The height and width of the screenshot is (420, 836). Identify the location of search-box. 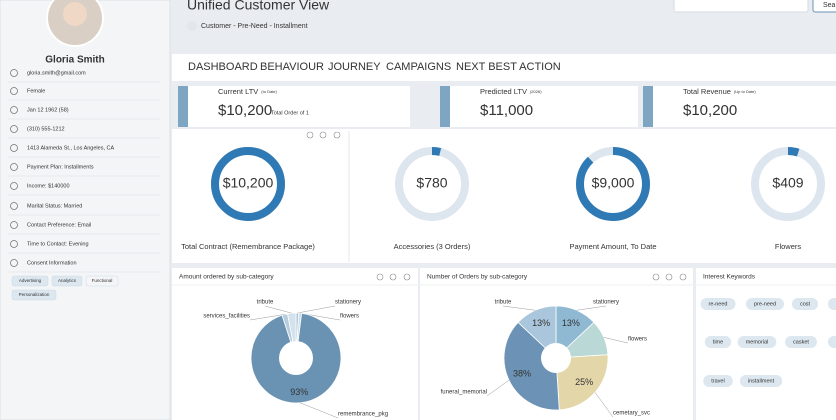
(741, 6).